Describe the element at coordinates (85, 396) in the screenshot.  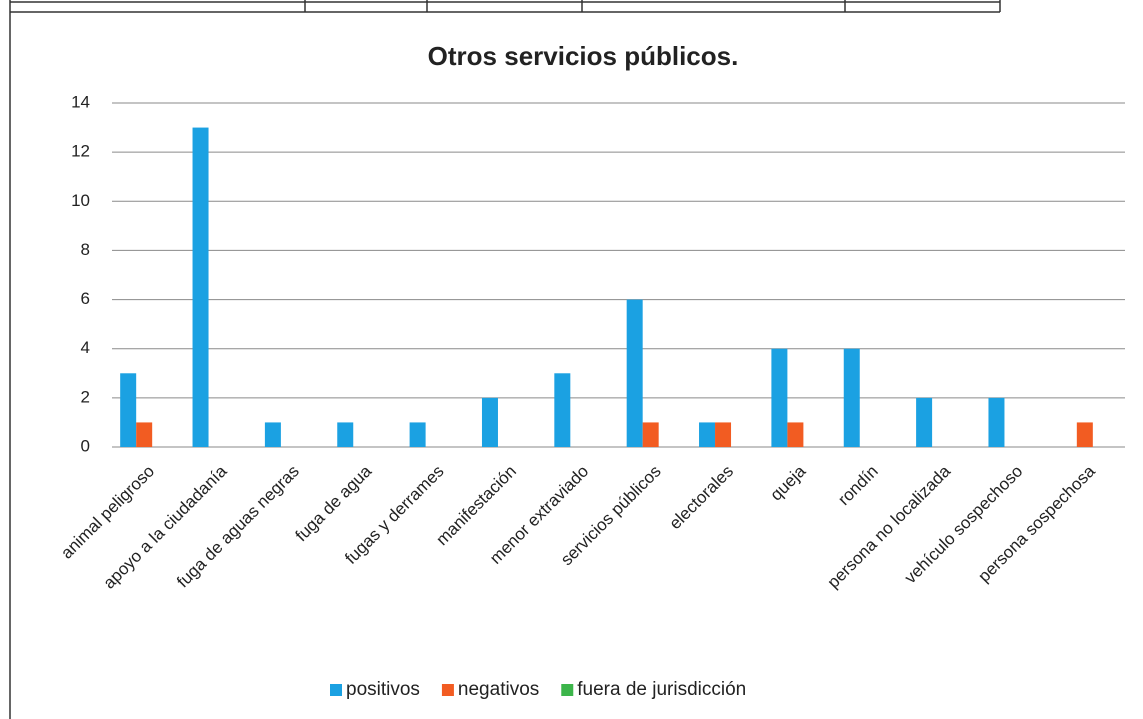
I see `y-tick-label: 2` at that location.